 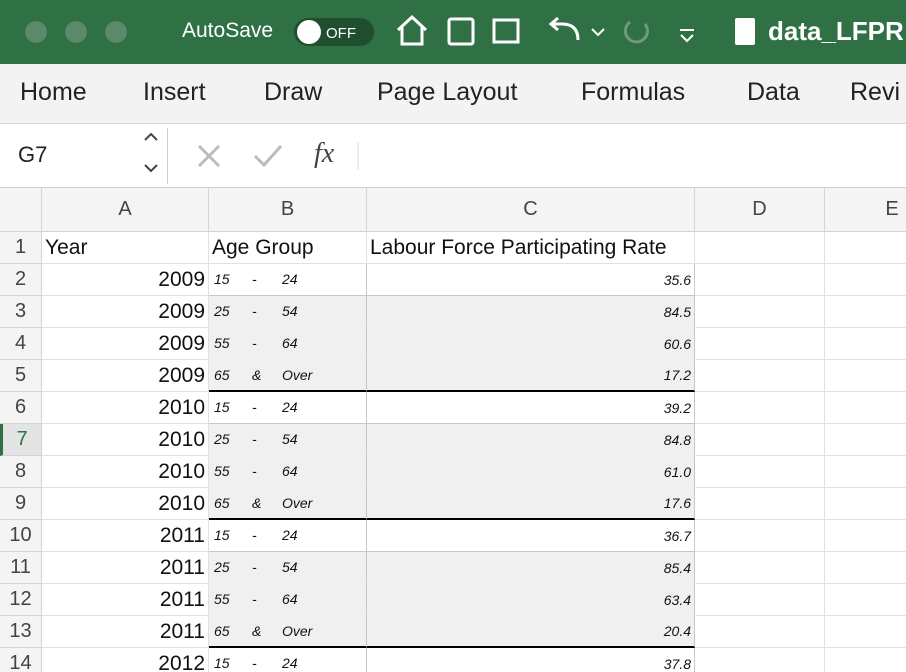 I want to click on row-header: 11, so click(x=21, y=568).